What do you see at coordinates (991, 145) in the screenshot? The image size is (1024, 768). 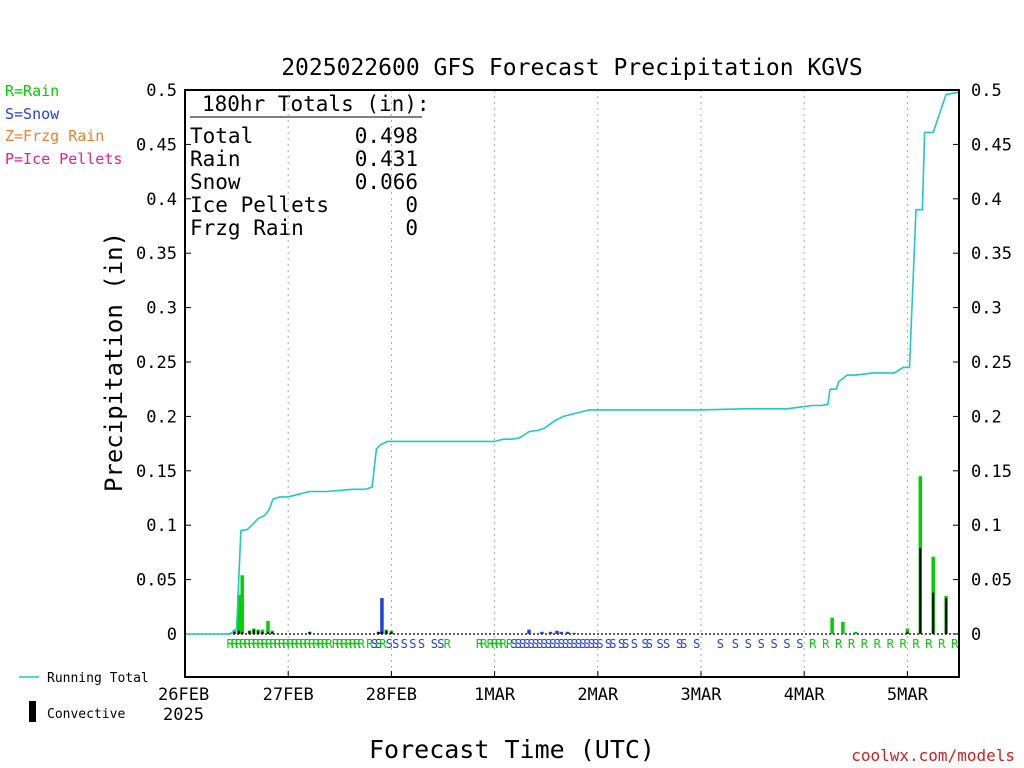 I see `y-tick-label-right-9: 0.45` at bounding box center [991, 145].